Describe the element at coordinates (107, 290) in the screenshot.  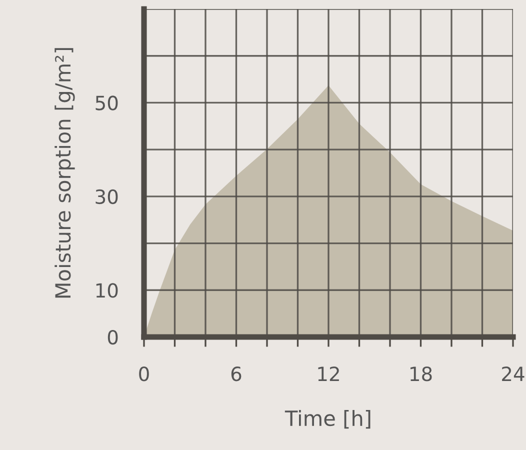
I see `y-tick-label: 10` at that location.